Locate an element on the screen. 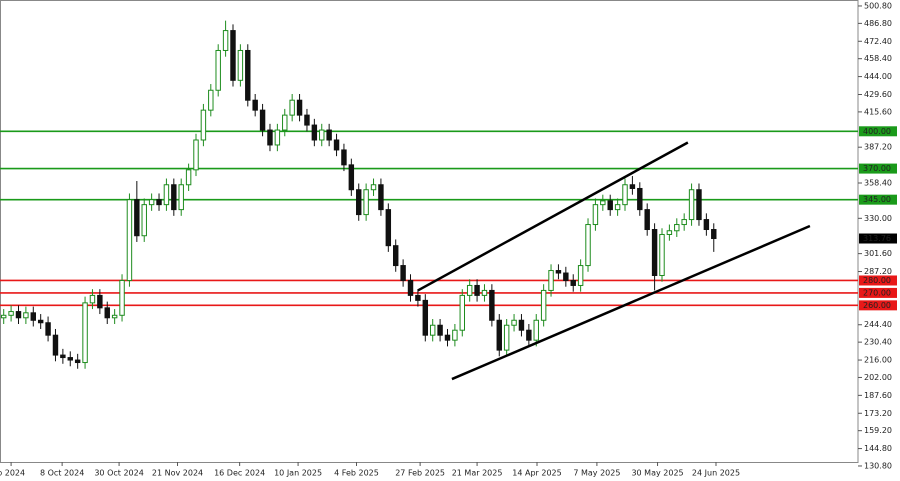 The height and width of the screenshot is (481, 900). x-tick-label: 30 Oct 2024 is located at coordinates (118, 473).